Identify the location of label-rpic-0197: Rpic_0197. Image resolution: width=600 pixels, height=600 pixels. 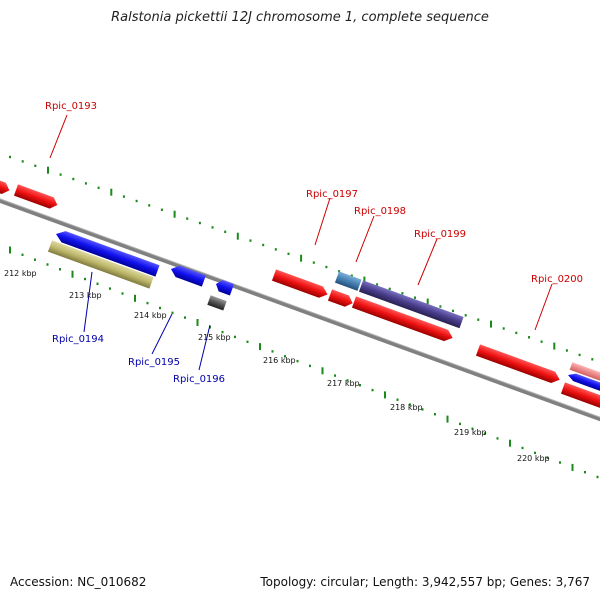
(332, 217).